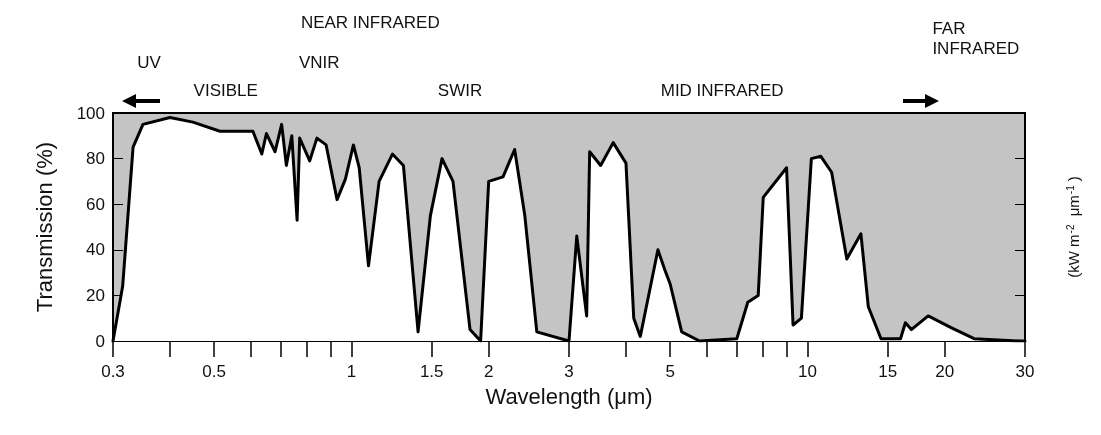 This screenshot has height=435, width=1101. What do you see at coordinates (1073, 227) in the screenshot?
I see `y2-axis-title: (kW m-2 μm-1)` at bounding box center [1073, 227].